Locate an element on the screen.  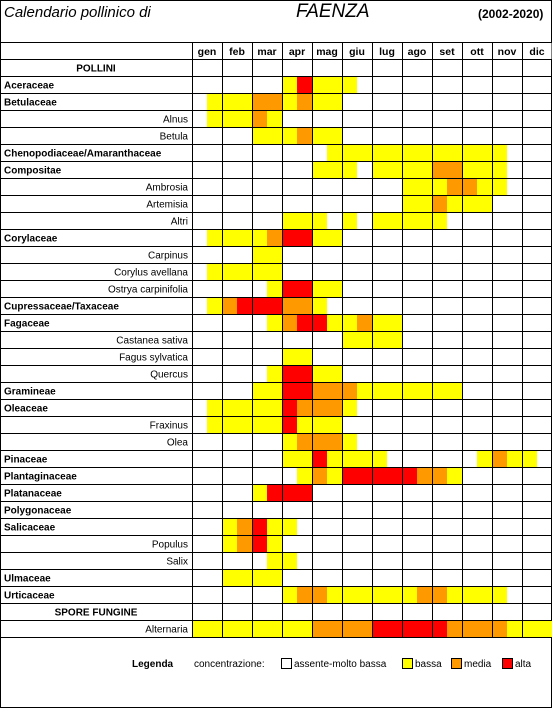
row-label-pollini: POLLINI is located at coordinates (96, 69).